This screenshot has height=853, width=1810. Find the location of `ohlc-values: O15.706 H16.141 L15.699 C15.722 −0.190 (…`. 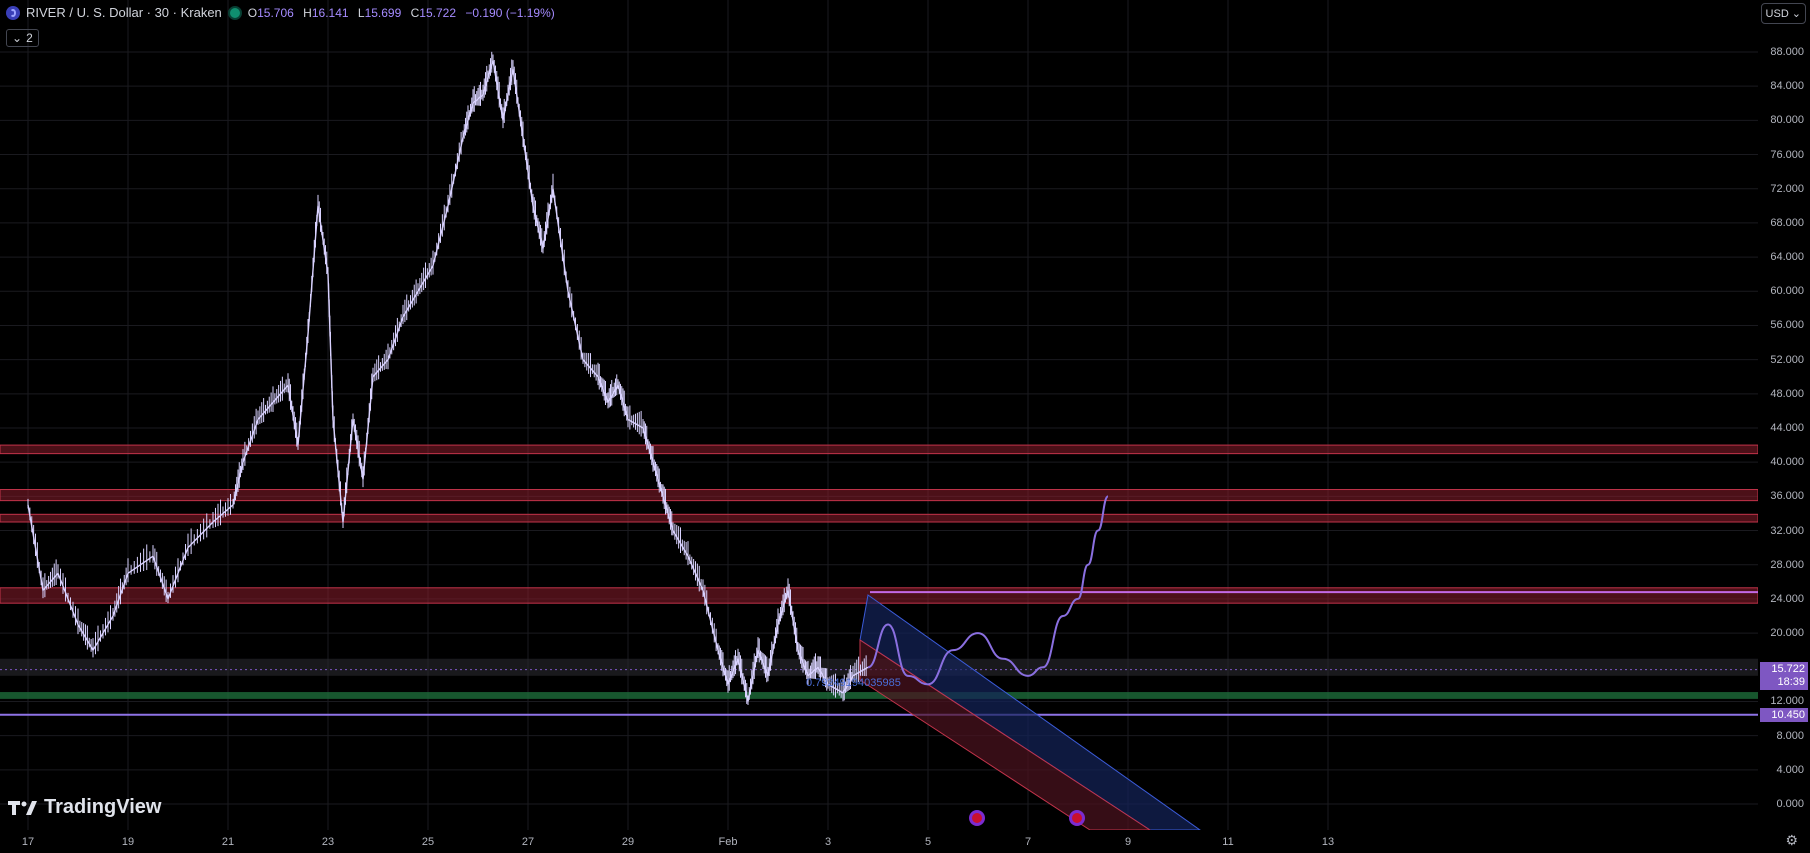

ohlc-values: O15.706 H16.141 L15.699 C15.722 −0.190 (… is located at coordinates (401, 12).